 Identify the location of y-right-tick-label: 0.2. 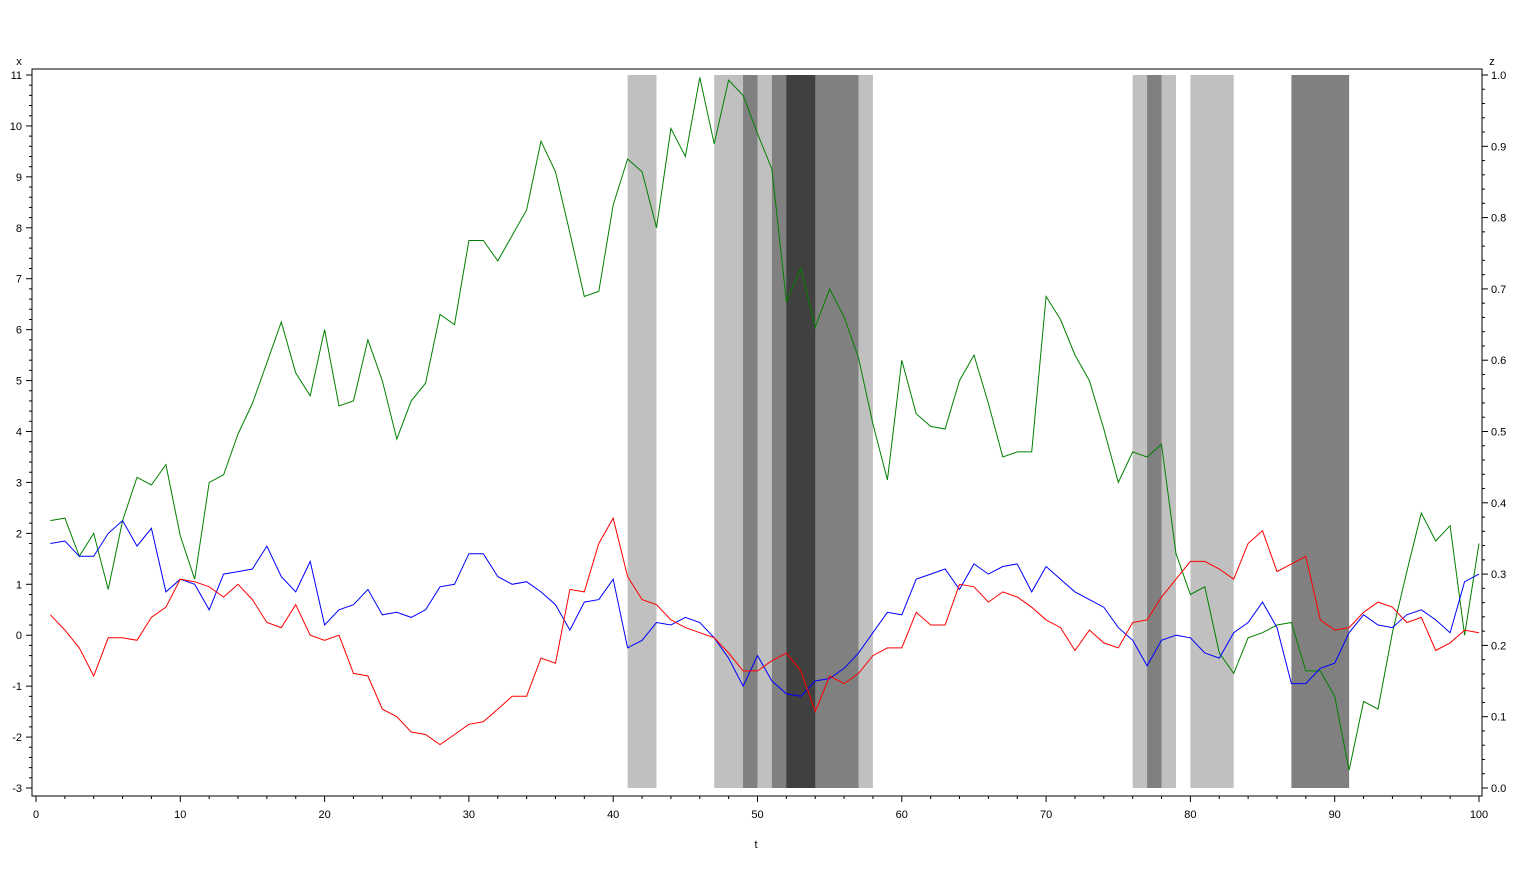
(1498, 646).